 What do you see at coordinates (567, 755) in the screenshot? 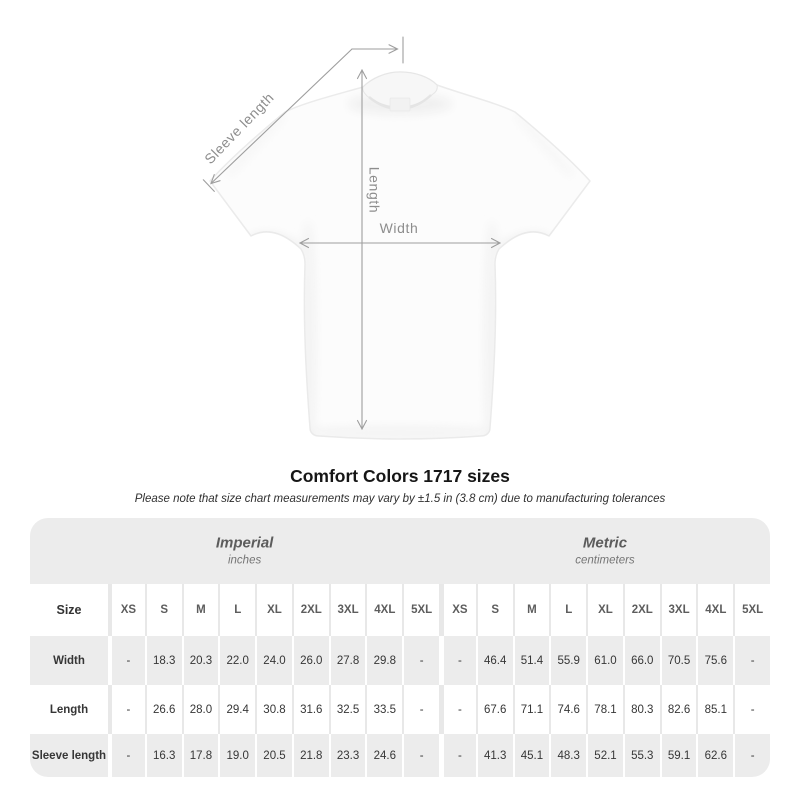
I see `table-cell: 48.3` at bounding box center [567, 755].